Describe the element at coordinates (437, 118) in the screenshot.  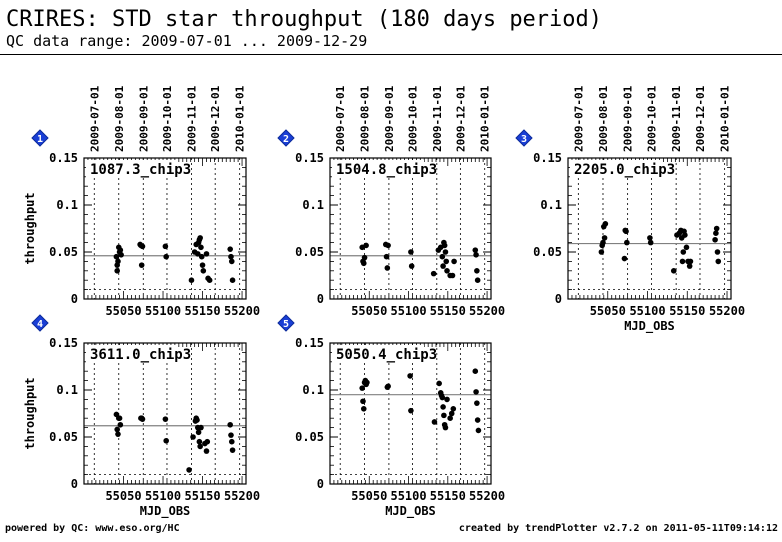
I see `date-tick-label: 2009-11-01` at that location.